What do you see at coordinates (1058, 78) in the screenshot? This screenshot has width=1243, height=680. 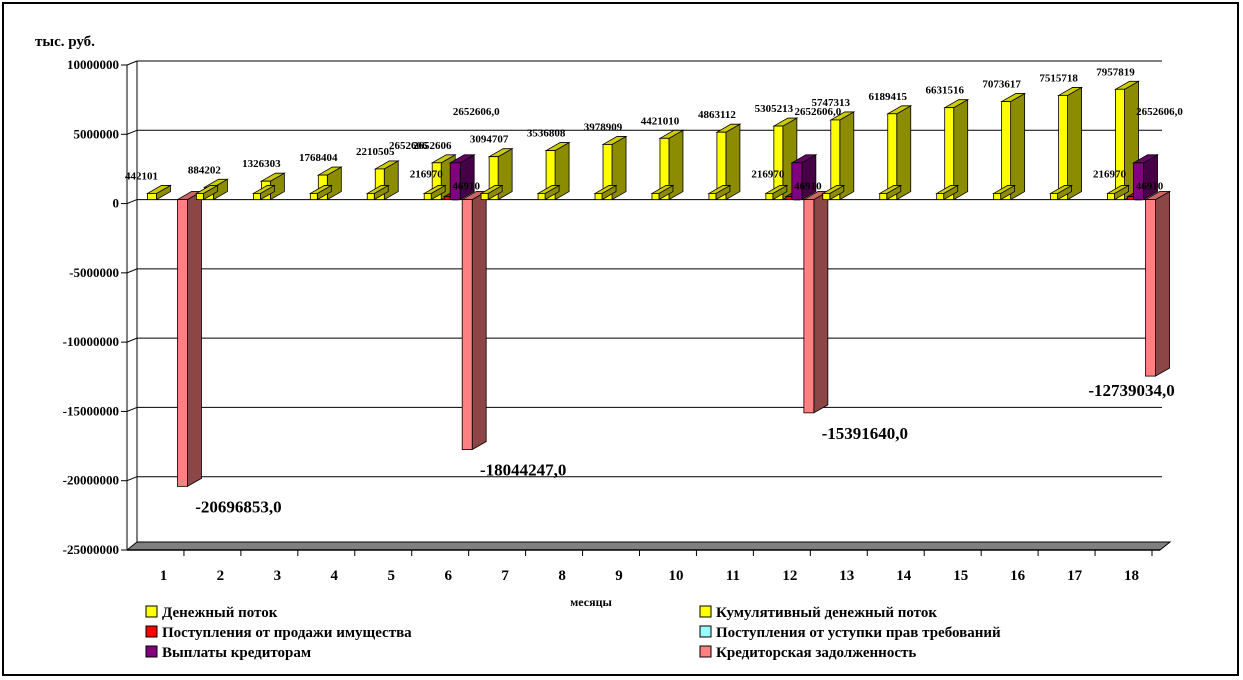 I see `data-label-cumulative: 7515718` at bounding box center [1058, 78].